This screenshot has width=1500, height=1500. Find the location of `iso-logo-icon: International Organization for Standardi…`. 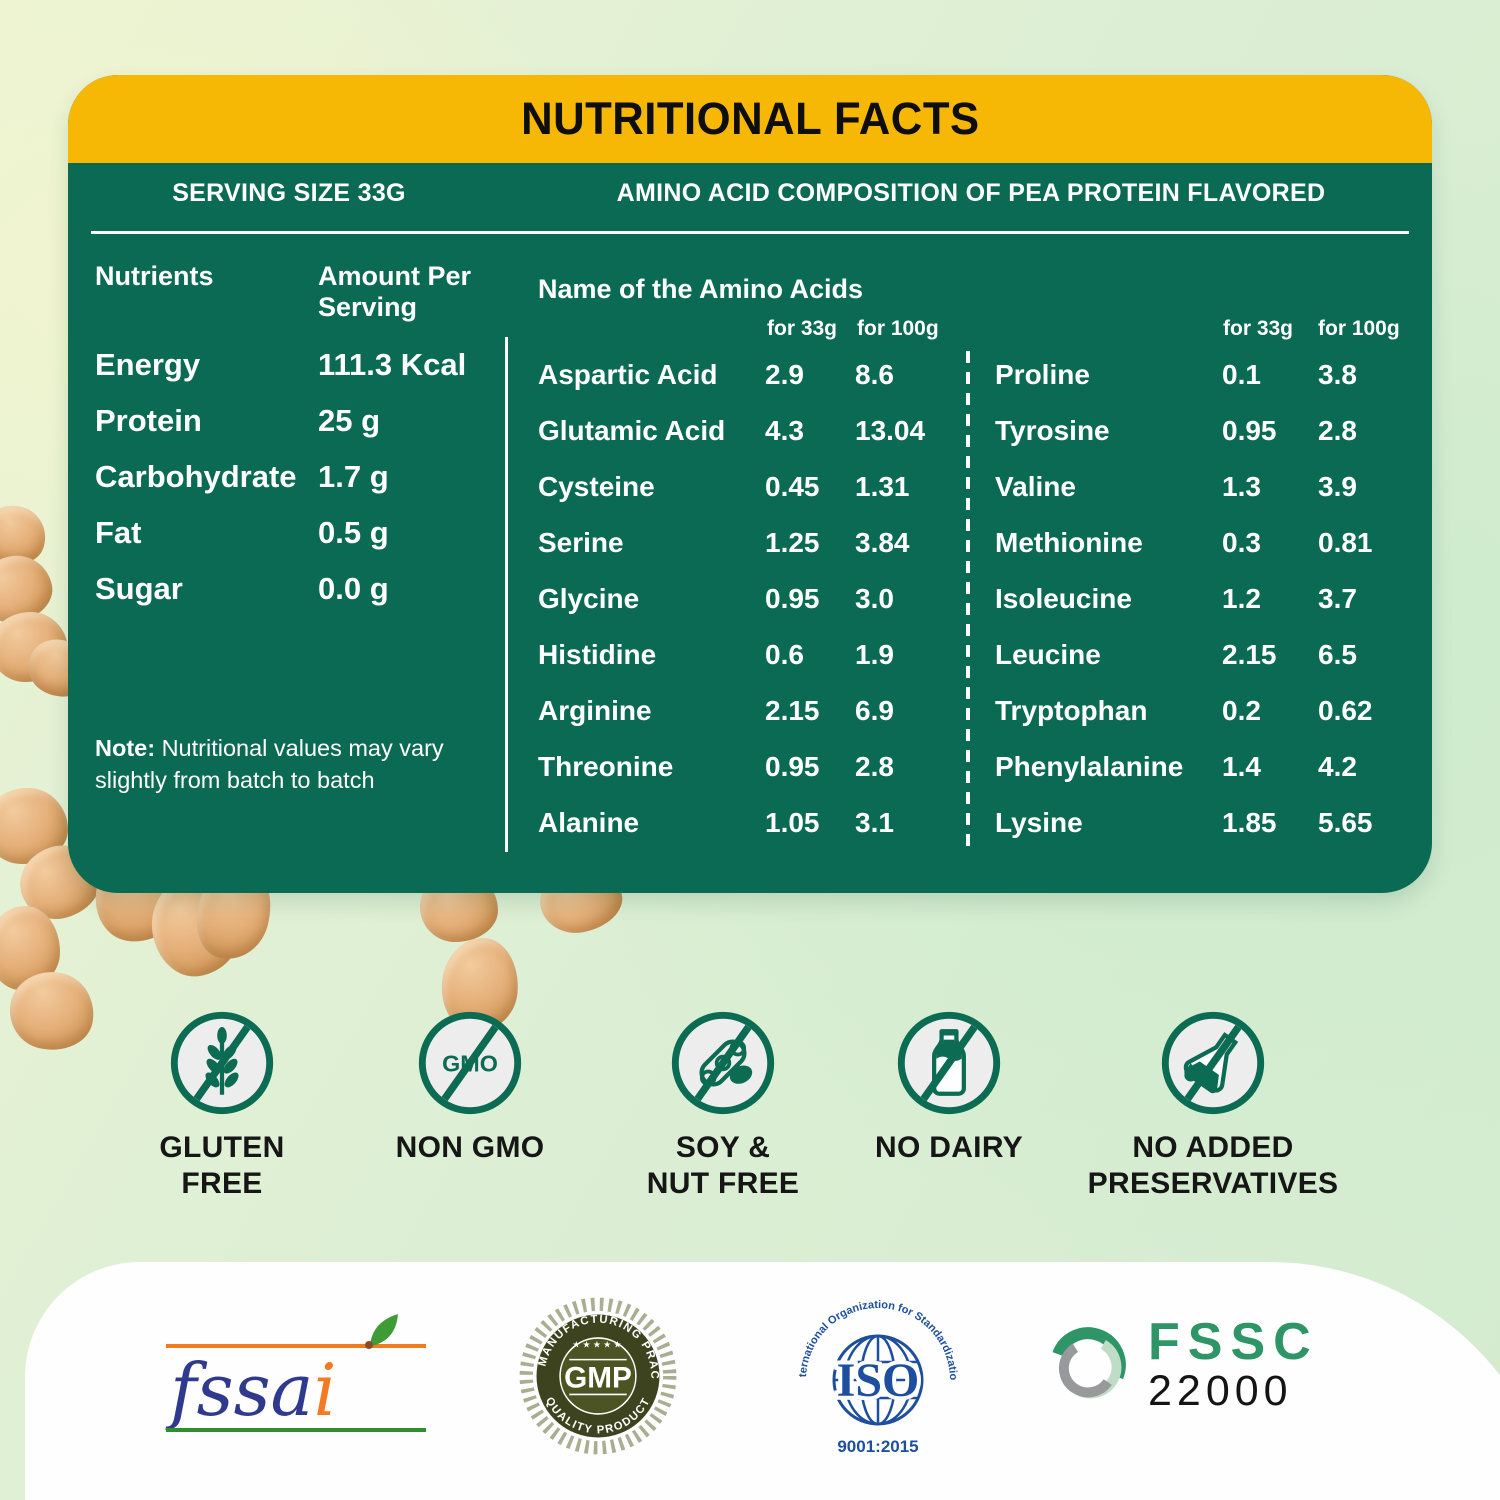

iso-logo-icon: International Organization for Standardi… is located at coordinates (873, 1367).